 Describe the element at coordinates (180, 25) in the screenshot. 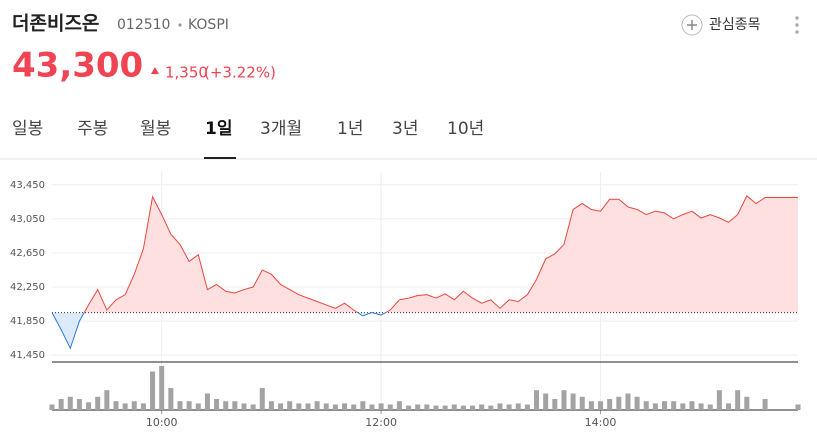

I see `separator-dot` at that location.